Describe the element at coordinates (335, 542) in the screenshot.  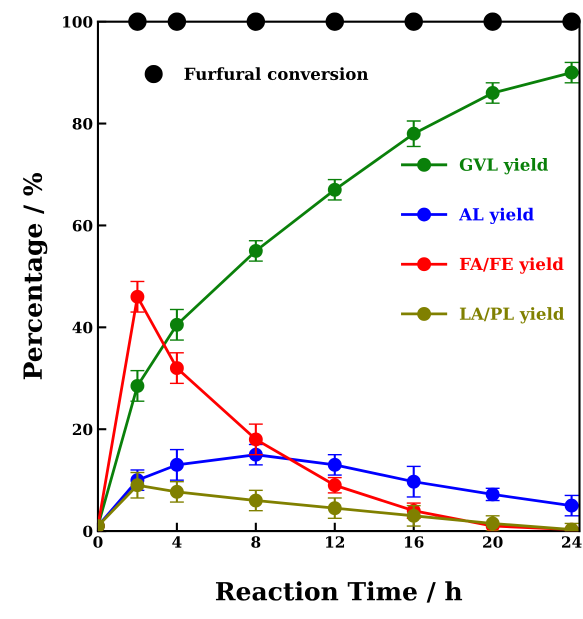
I see `x-tick-label: 12` at that location.